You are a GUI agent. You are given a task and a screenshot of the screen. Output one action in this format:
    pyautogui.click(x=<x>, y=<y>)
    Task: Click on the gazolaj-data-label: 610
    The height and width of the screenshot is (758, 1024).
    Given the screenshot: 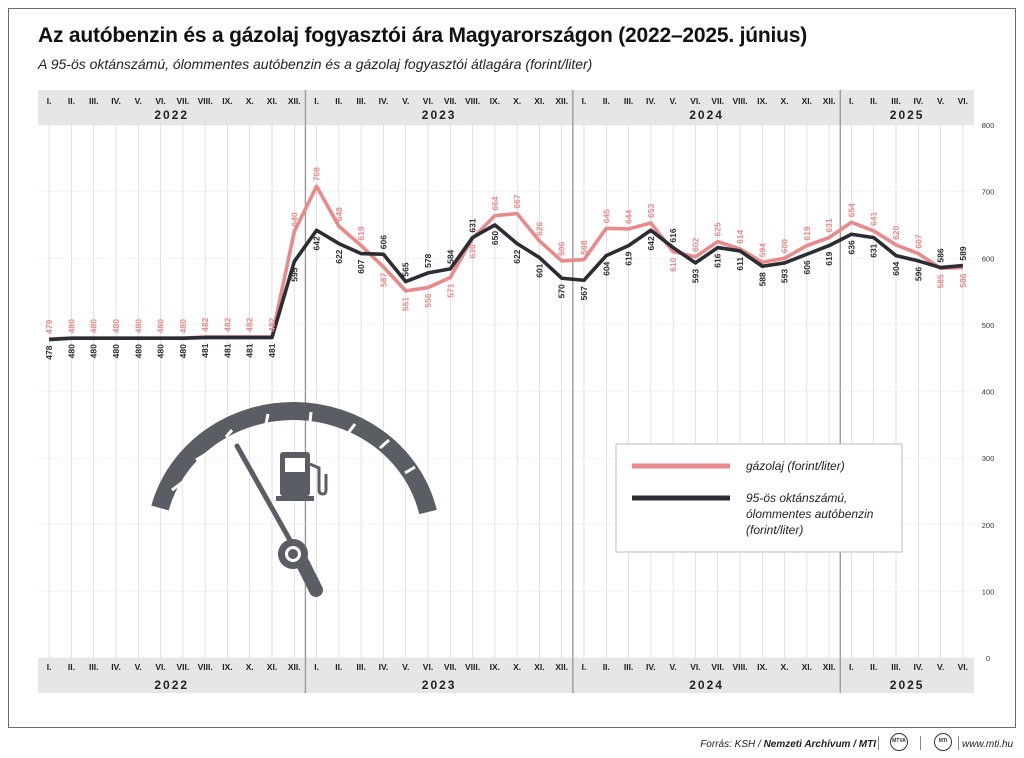 What is the action you would take?
    pyautogui.click(x=673, y=264)
    